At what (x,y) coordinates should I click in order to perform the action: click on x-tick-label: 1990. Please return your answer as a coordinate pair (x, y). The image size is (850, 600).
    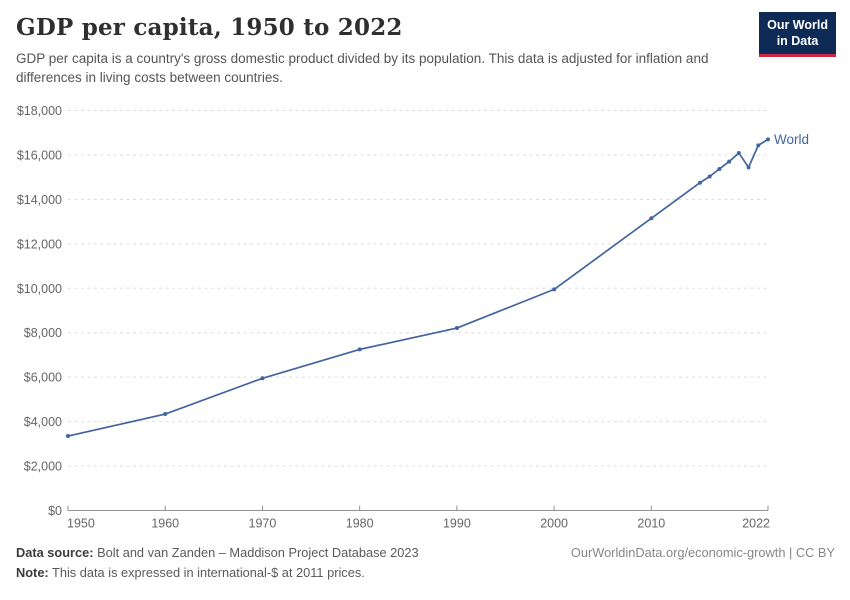
    Looking at the image, I should click on (457, 524).